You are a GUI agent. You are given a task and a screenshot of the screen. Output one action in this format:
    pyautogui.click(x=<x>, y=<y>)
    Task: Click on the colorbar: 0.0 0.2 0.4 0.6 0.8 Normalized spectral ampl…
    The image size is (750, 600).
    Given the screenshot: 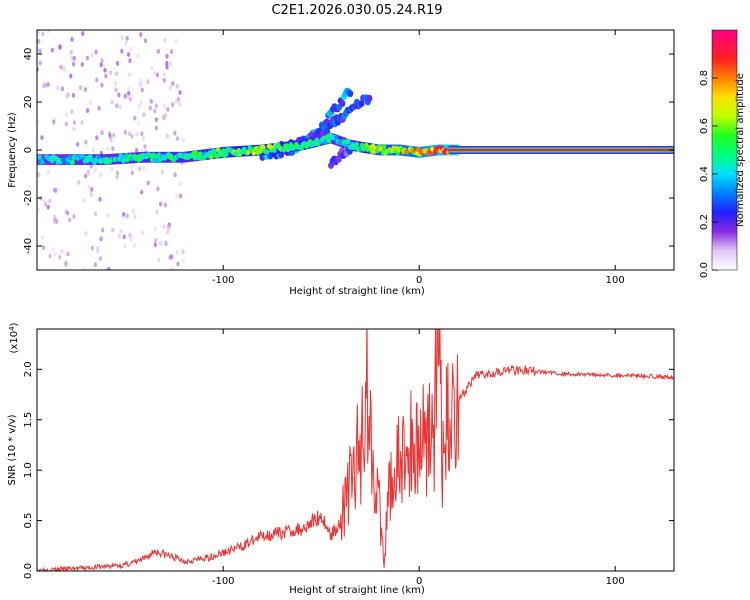 What is the action you would take?
    pyautogui.click(x=722, y=153)
    